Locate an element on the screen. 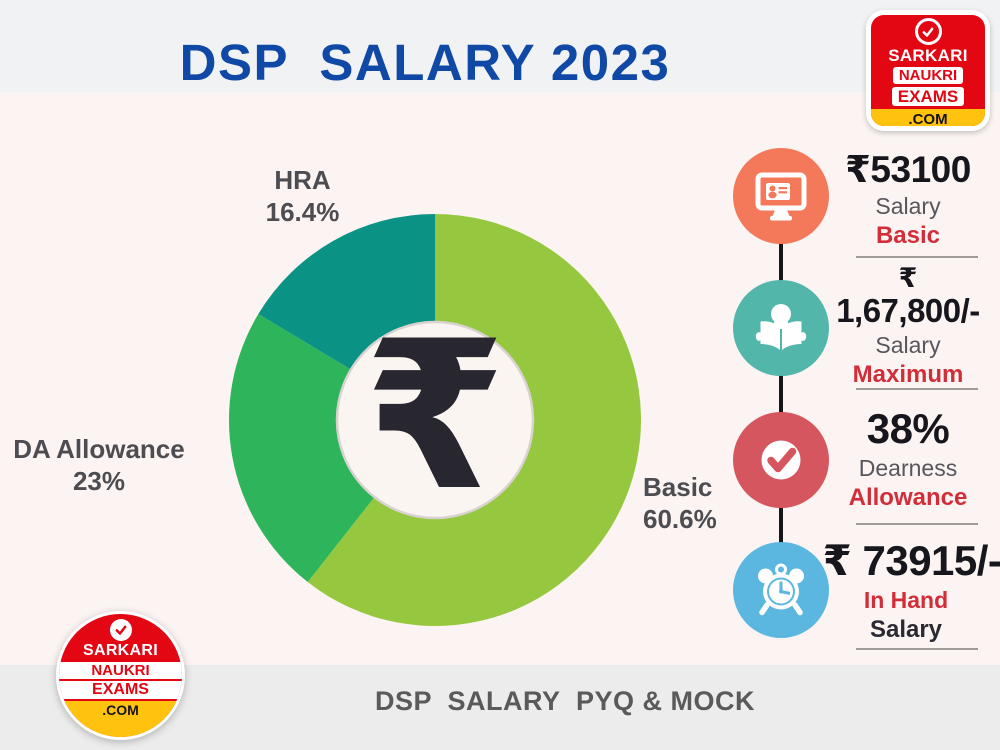 This screenshot has width=1000, height=750. basic-salary-sub2: Basic is located at coordinates (908, 235).